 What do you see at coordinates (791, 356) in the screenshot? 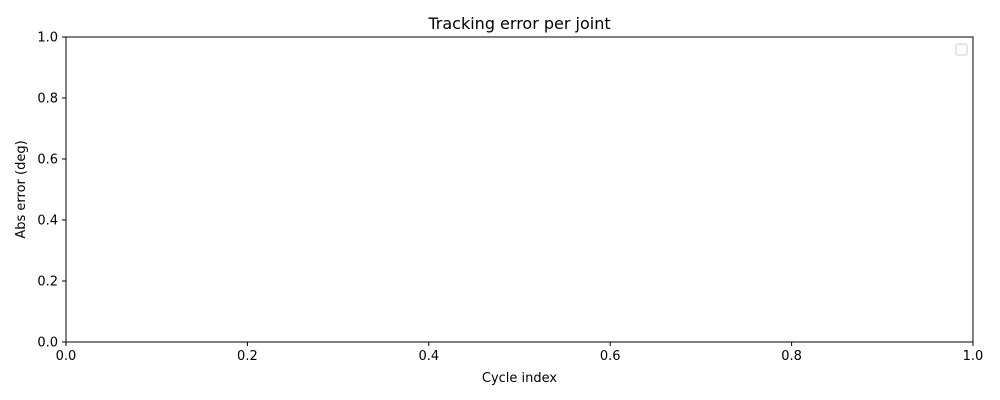
I see `x-tick-label: 0.8` at bounding box center [791, 356].